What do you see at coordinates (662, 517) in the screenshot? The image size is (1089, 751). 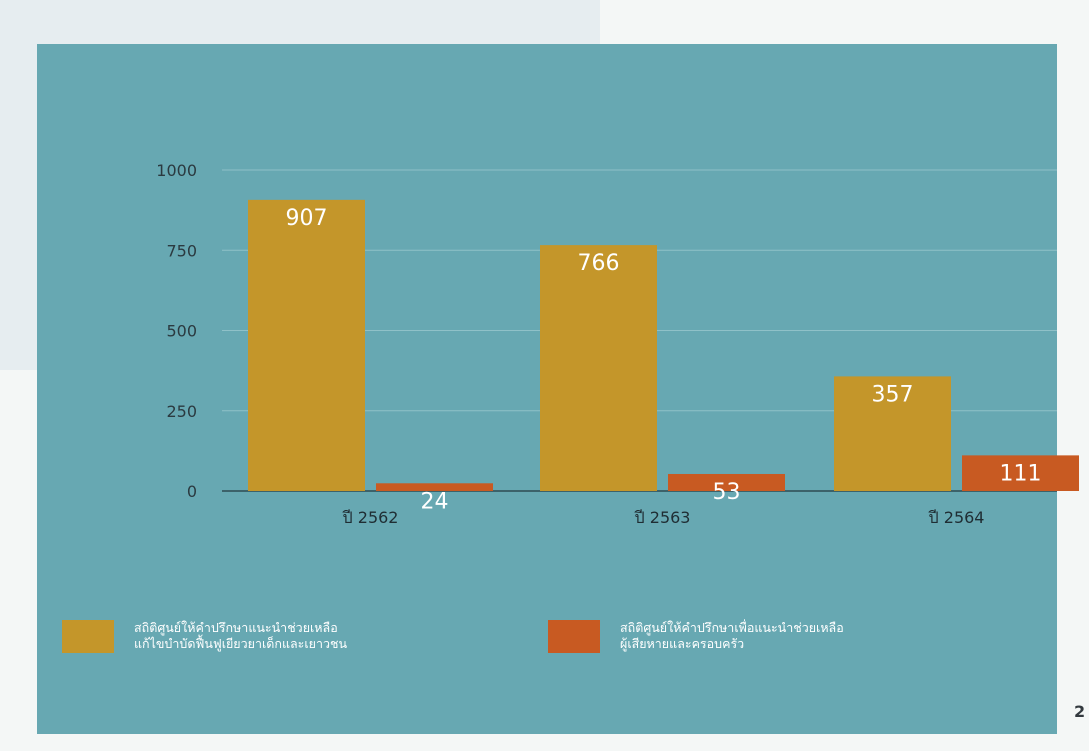 I see `x-tick-label: ปี 2563` at bounding box center [662, 517].